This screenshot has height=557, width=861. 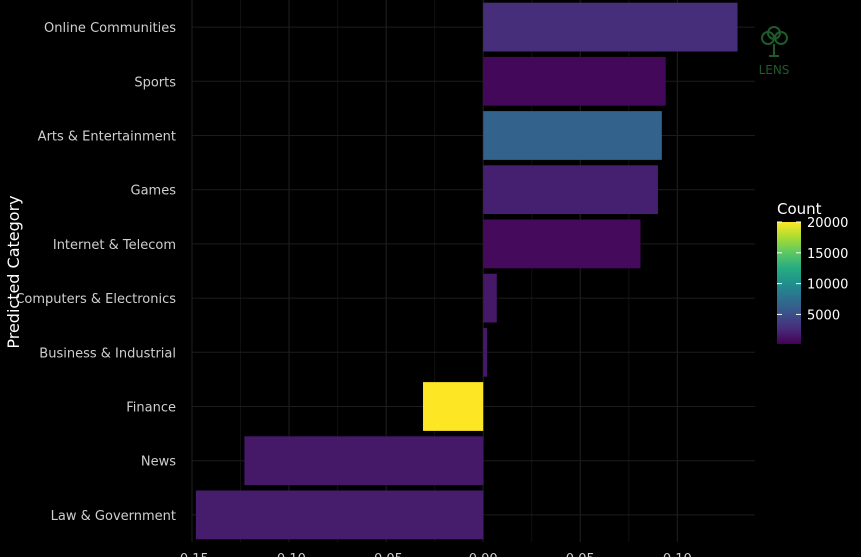 What do you see at coordinates (610, 27) in the screenshot?
I see `bar-online-communities` at bounding box center [610, 27].